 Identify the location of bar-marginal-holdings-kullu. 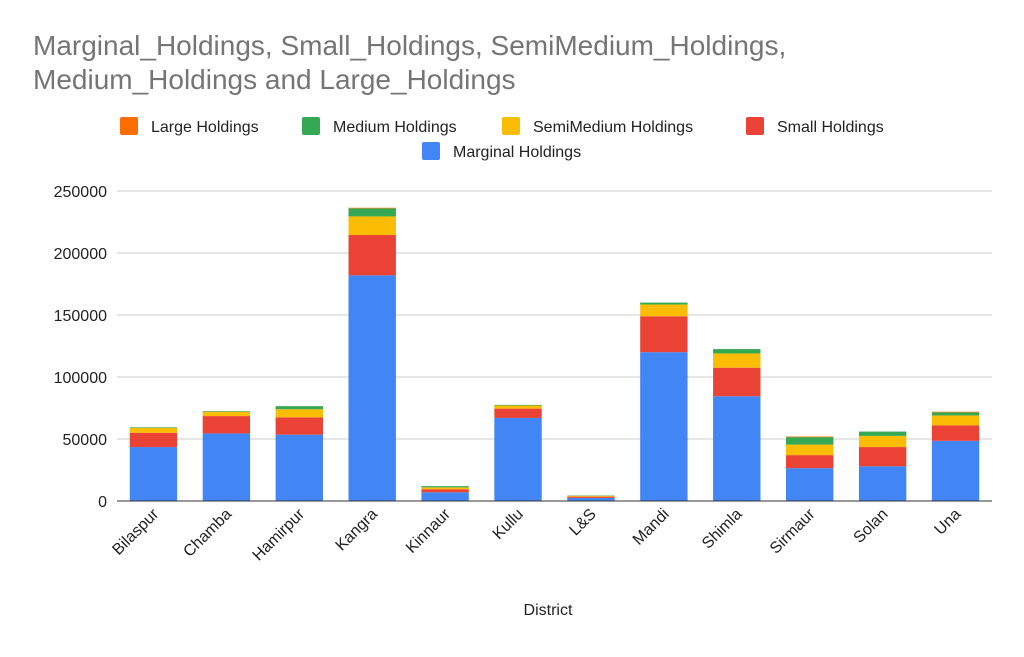
(517, 459).